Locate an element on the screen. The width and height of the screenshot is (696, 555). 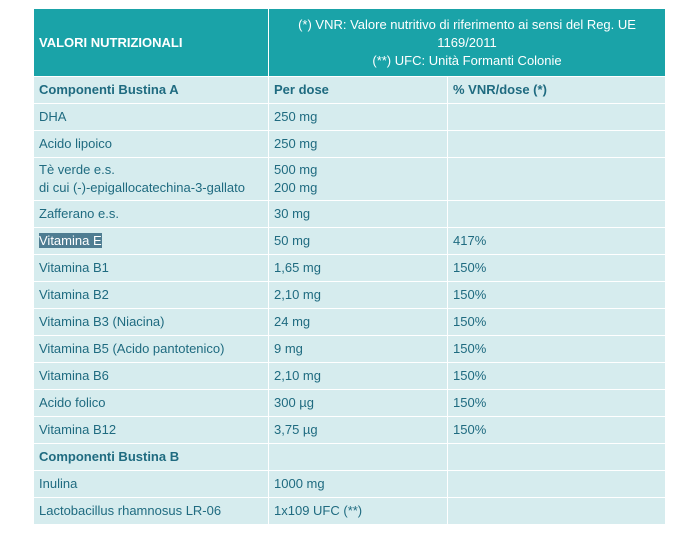
column-header-vnr: % VNR/dose (*) is located at coordinates (556, 90).